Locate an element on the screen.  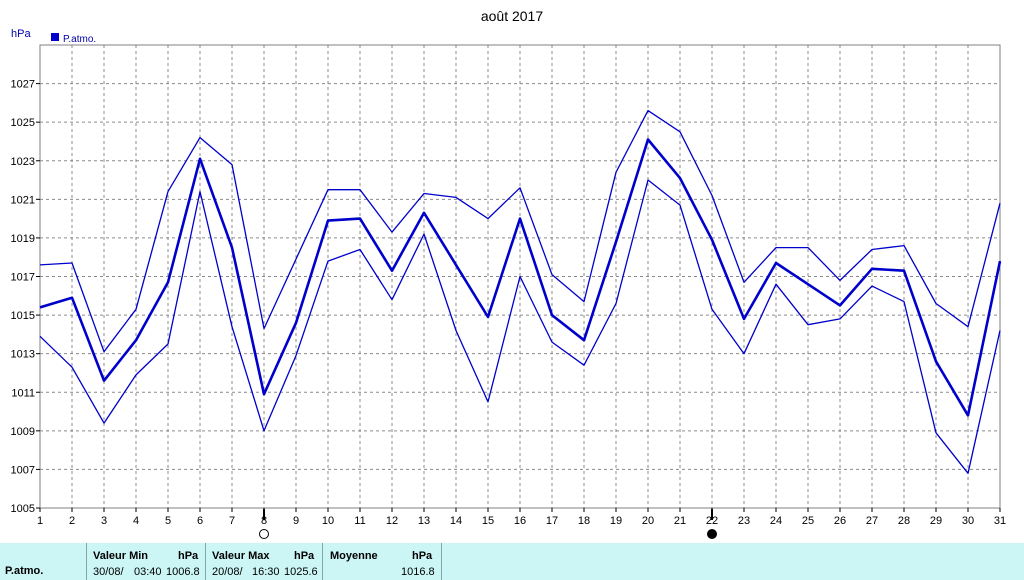
stats-series-cell: P.atmo. is located at coordinates (43, 561).